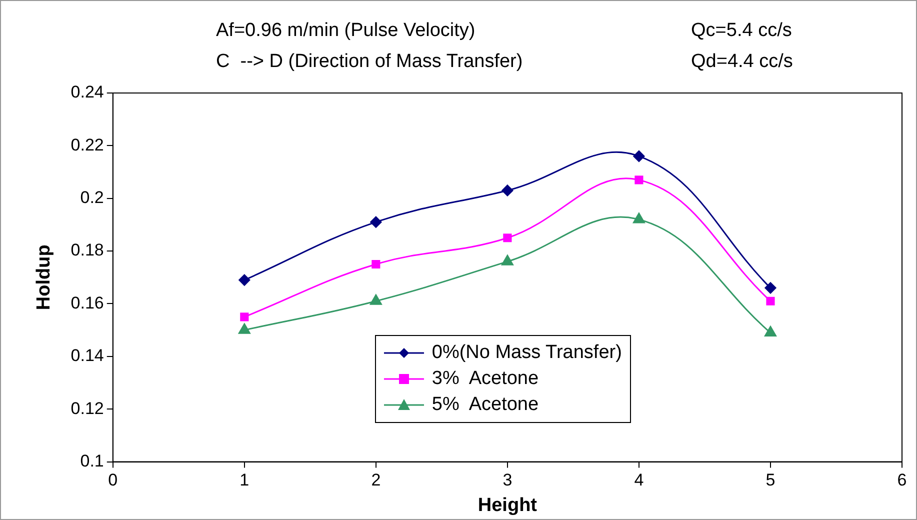 The height and width of the screenshot is (520, 917). What do you see at coordinates (92, 198) in the screenshot?
I see `y-tick-label: 0.2` at bounding box center [92, 198].